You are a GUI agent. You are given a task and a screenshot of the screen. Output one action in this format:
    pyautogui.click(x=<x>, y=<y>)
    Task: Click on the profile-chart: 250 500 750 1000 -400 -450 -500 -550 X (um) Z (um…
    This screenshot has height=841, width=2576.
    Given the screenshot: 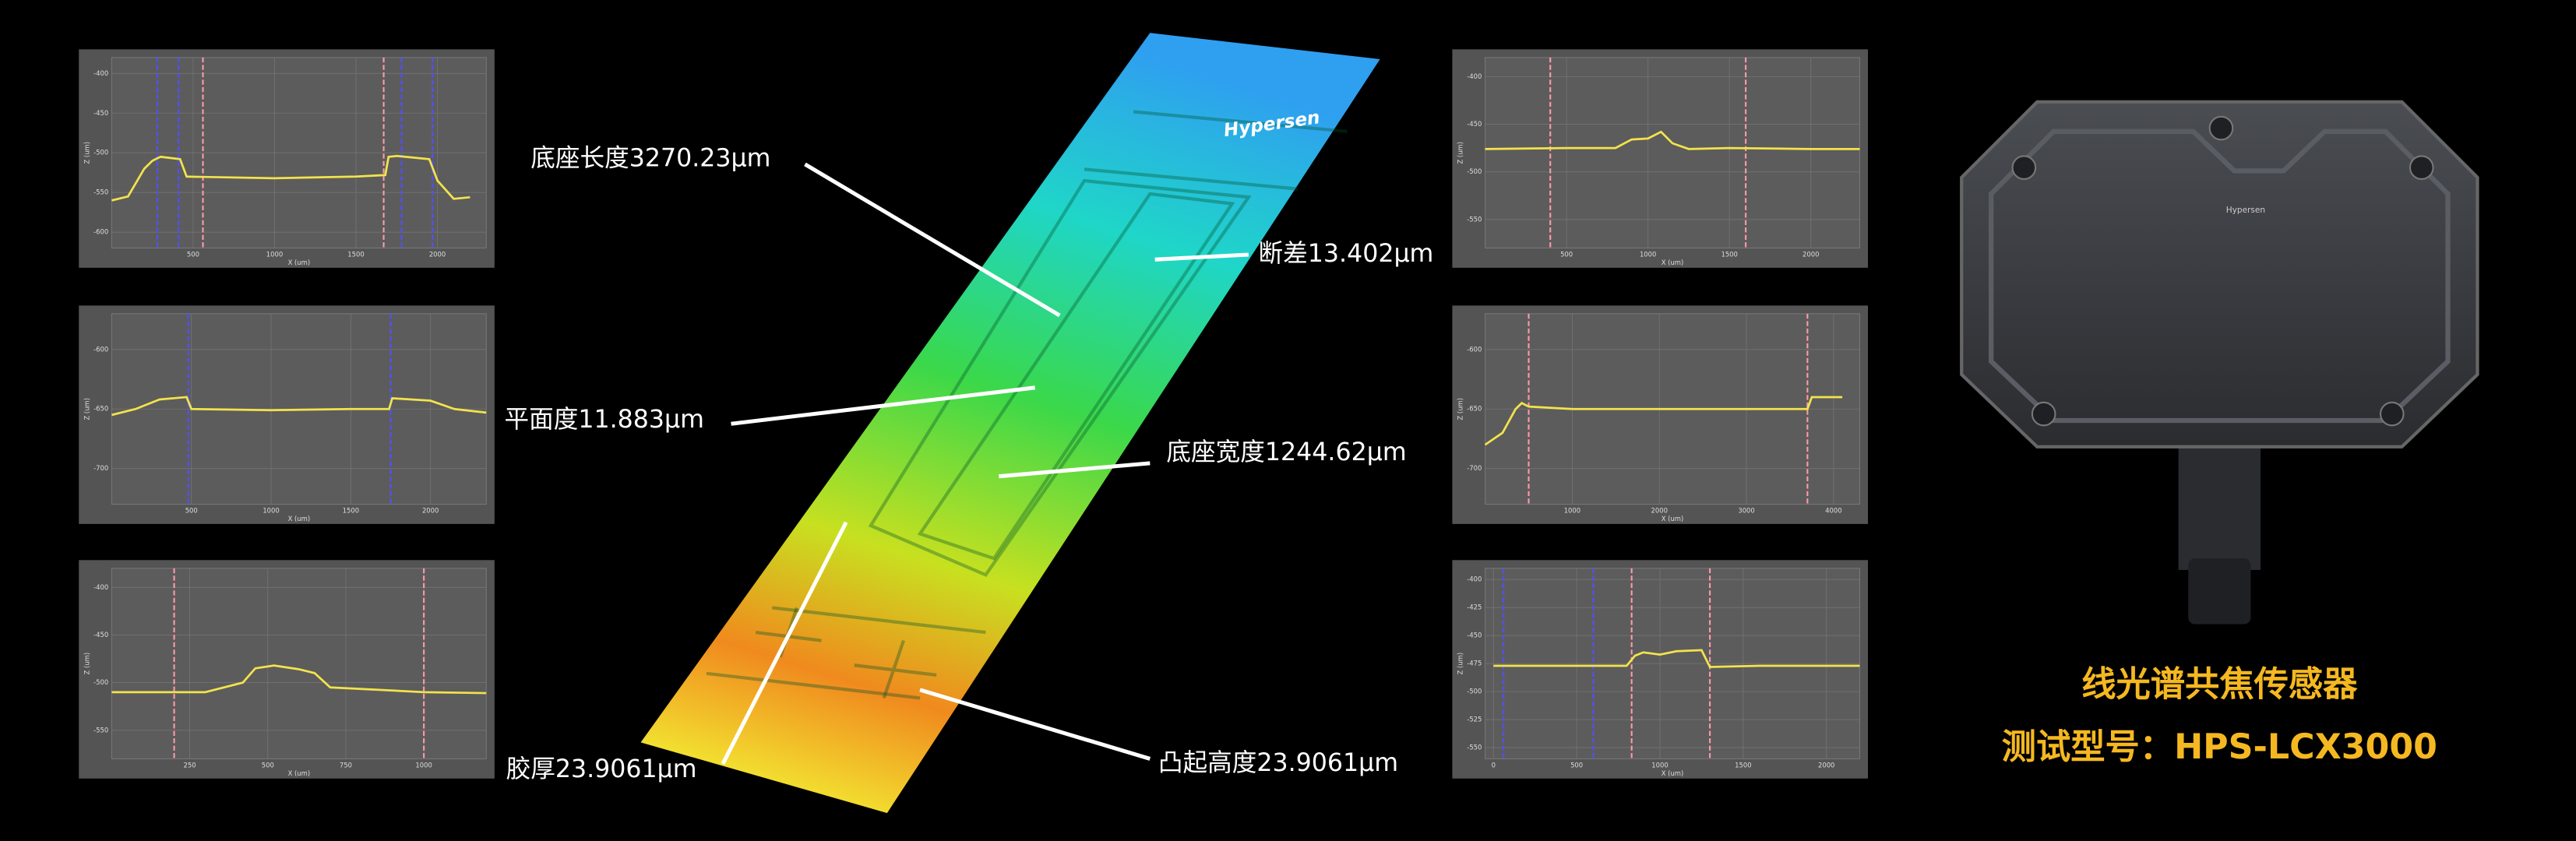 What is the action you would take?
    pyautogui.click(x=287, y=669)
    